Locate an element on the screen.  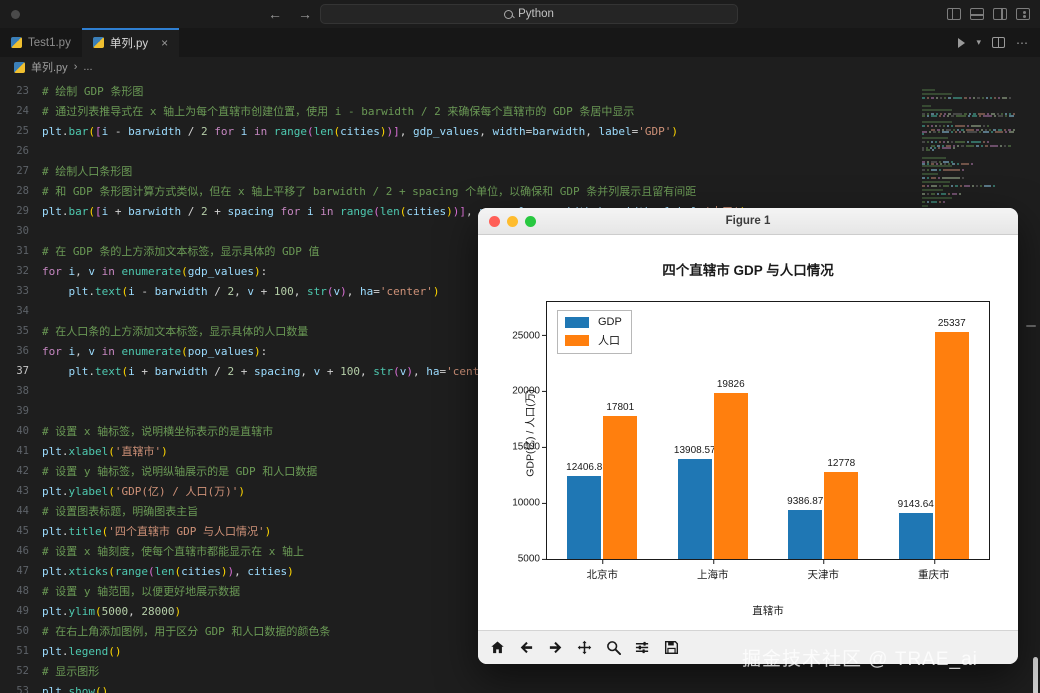
line-number: 45 is located at coordinates (22, 531).